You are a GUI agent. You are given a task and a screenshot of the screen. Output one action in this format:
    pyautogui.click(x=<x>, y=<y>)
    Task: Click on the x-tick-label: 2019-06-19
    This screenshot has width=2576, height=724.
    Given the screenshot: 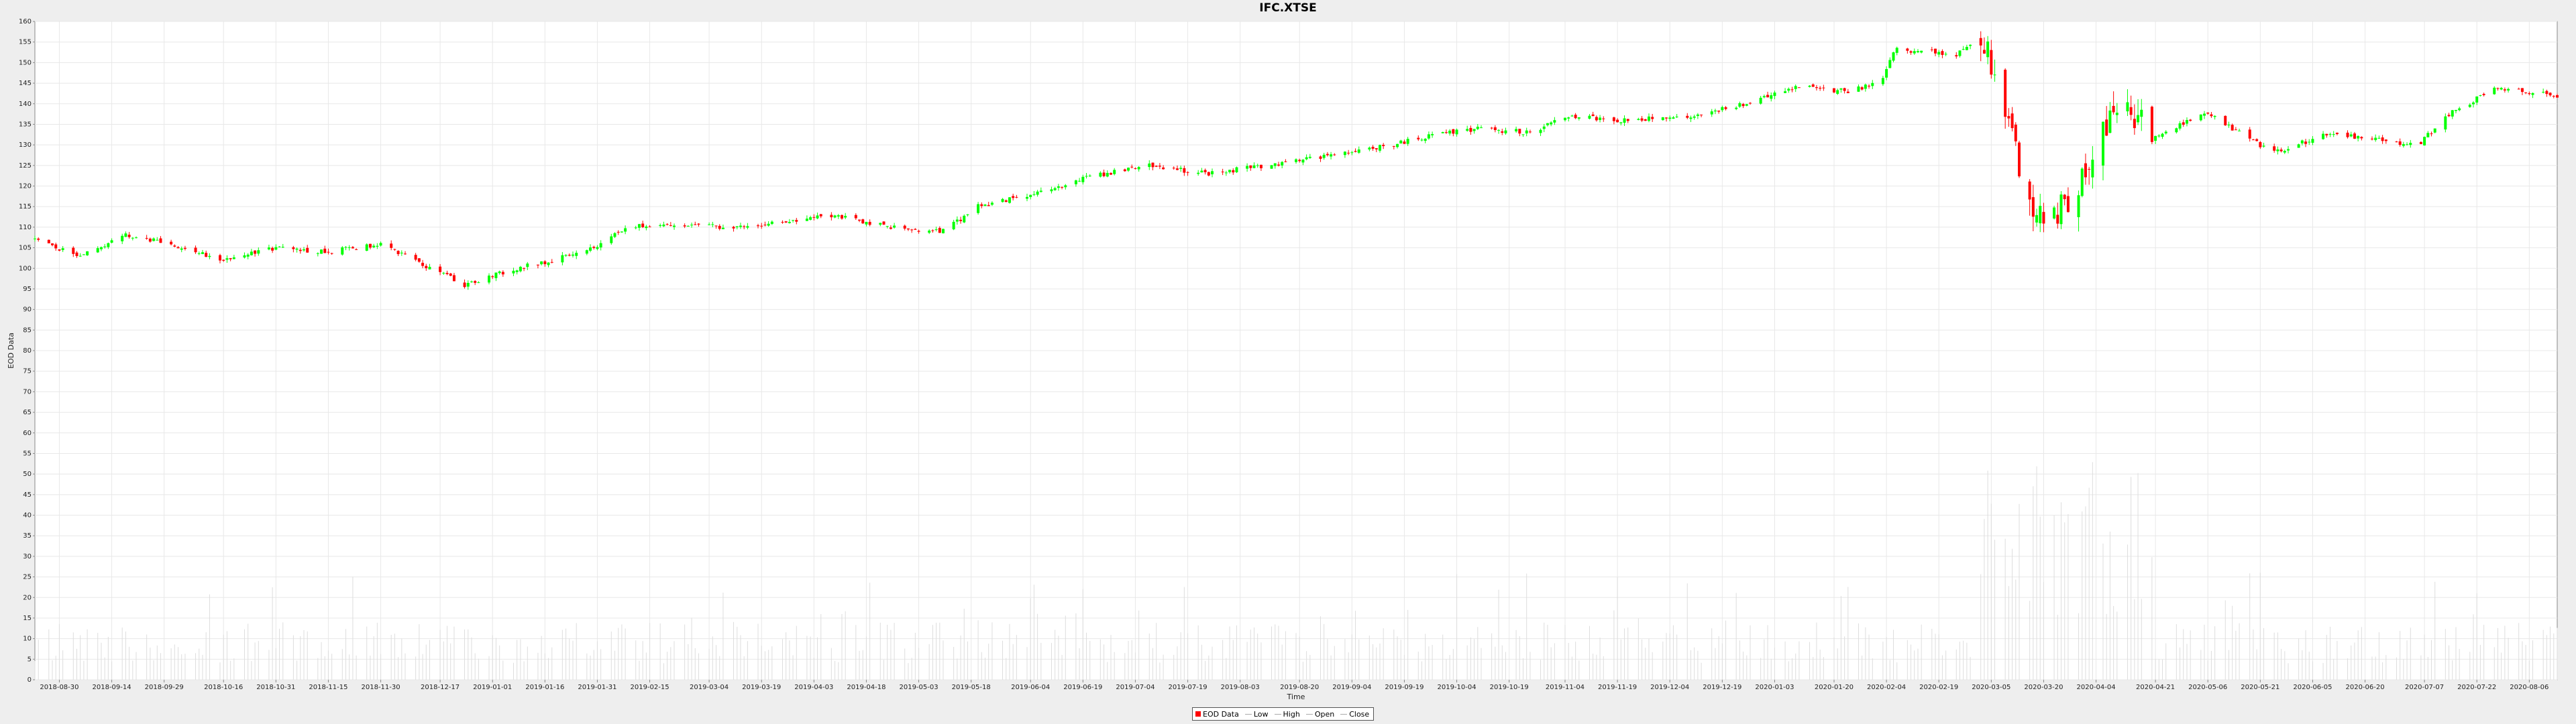 What is the action you would take?
    pyautogui.click(x=1082, y=687)
    